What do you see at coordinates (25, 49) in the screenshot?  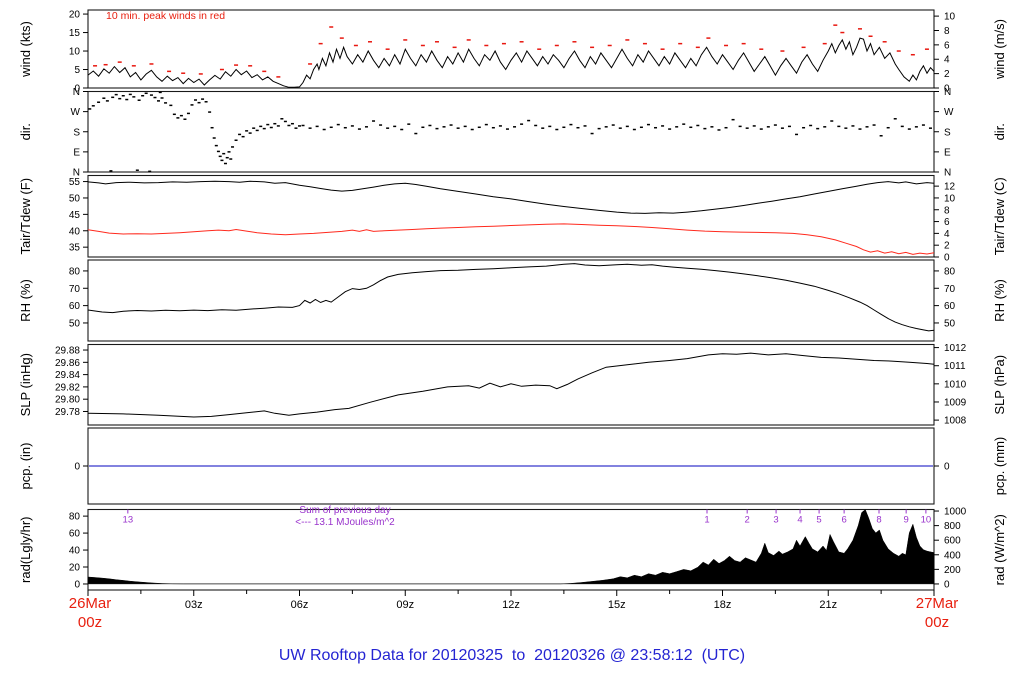 I see `axis-title-left-wind: wind (kts)` at bounding box center [25, 49].